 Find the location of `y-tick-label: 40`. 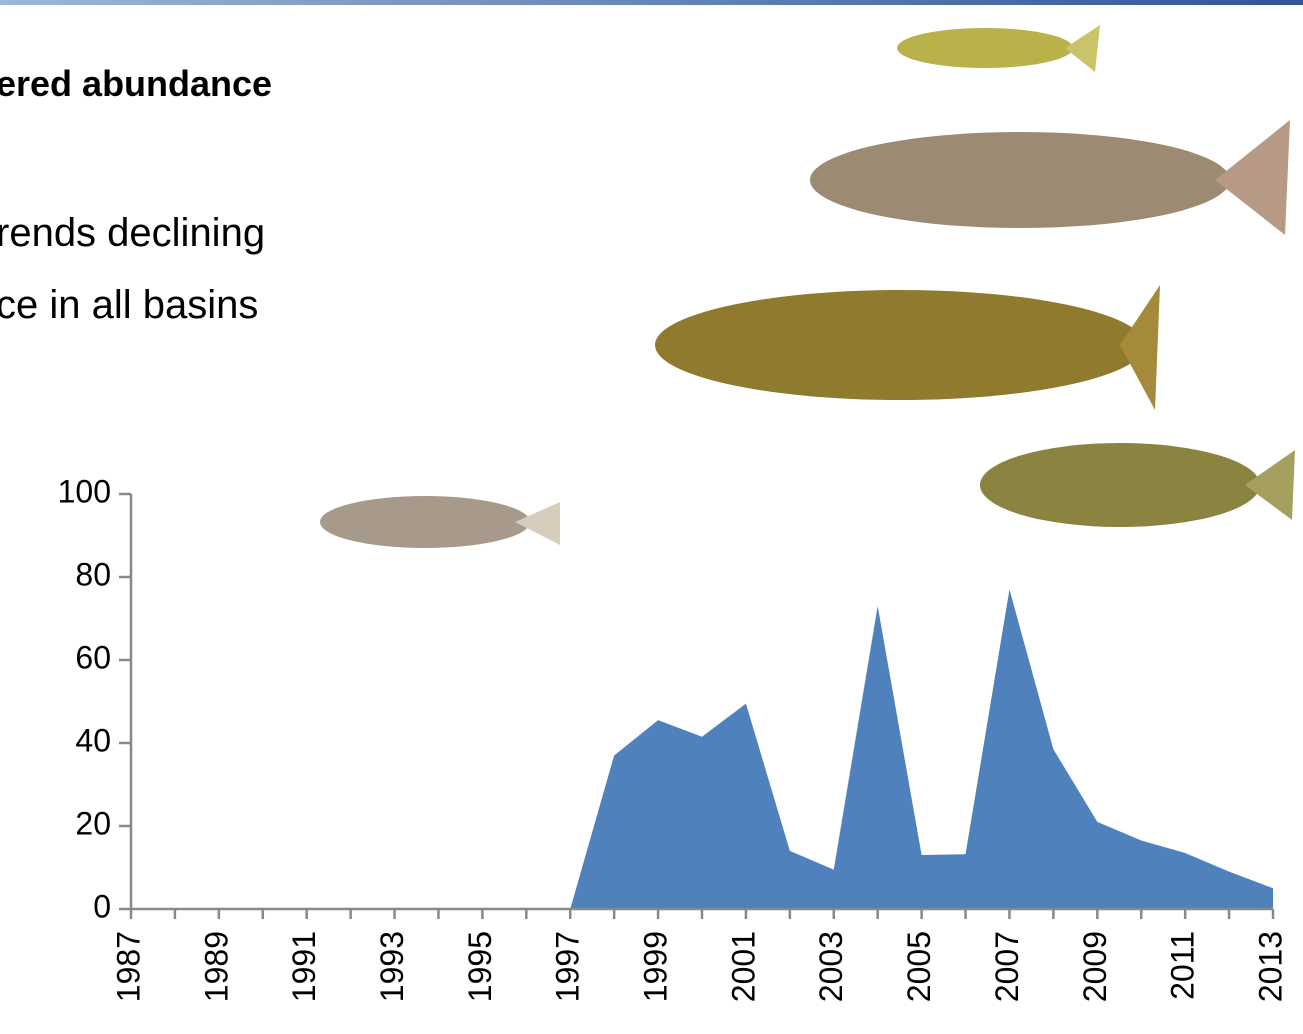

y-tick-label: 40 is located at coordinates (93, 740).